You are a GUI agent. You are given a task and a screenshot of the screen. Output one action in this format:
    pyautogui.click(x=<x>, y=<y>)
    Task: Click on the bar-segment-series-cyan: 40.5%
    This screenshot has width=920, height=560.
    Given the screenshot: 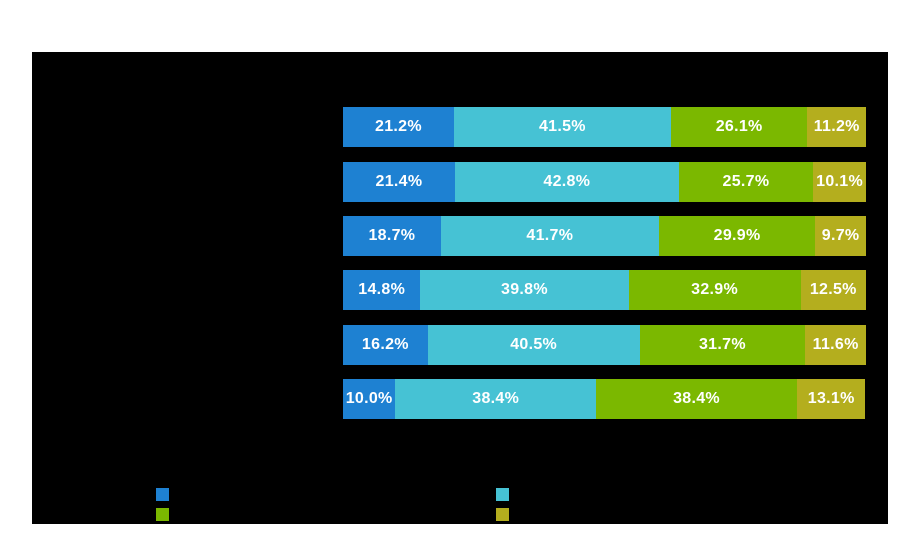 What is the action you would take?
    pyautogui.click(x=533, y=345)
    